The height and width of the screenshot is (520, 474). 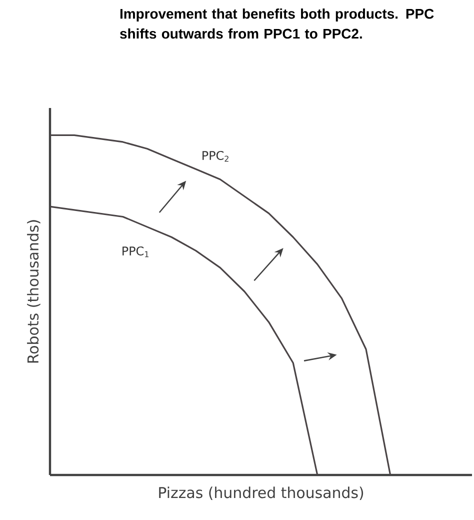 What do you see at coordinates (33, 291) in the screenshot?
I see `y-axis-title: Robots (thousands)` at bounding box center [33, 291].